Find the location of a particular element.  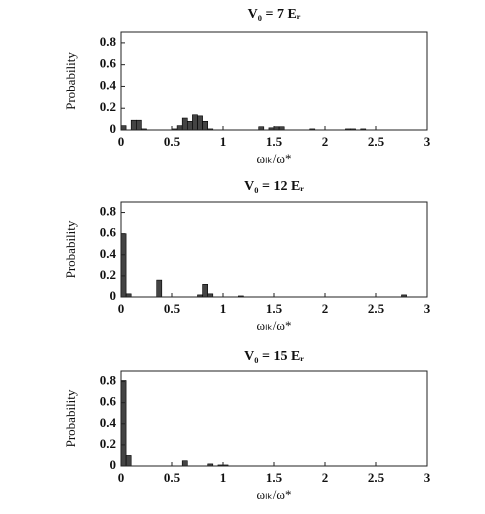

panel-title: V₀ = 7 Eᵣ is located at coordinates (274, 14).